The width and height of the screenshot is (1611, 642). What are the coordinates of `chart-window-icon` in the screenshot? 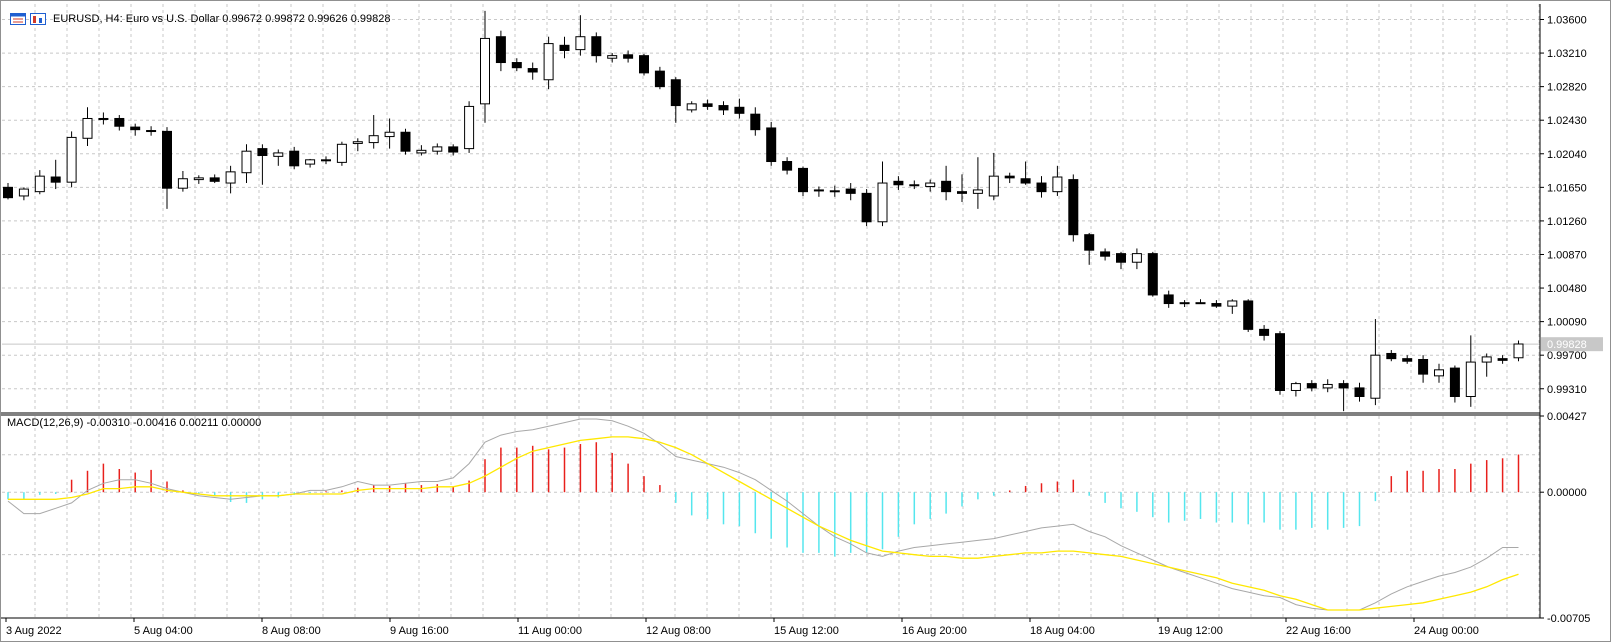 It's located at (18, 19).